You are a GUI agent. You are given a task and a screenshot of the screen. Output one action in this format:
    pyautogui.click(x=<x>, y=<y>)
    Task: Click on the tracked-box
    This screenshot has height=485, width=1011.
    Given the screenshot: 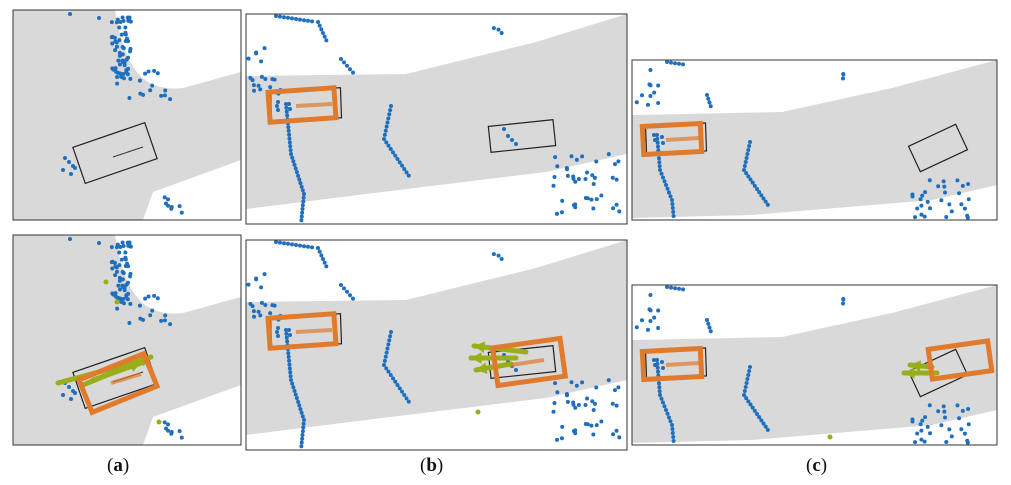 What is the action you would take?
    pyautogui.click(x=529, y=362)
    